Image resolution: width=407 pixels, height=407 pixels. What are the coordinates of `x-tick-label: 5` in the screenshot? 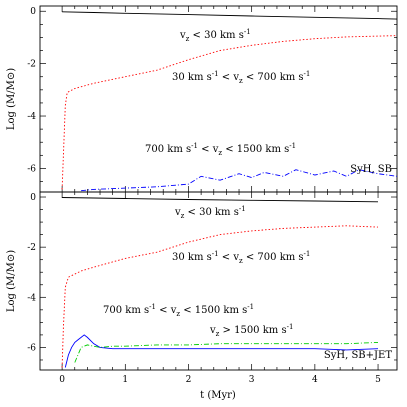 It's located at (378, 380).